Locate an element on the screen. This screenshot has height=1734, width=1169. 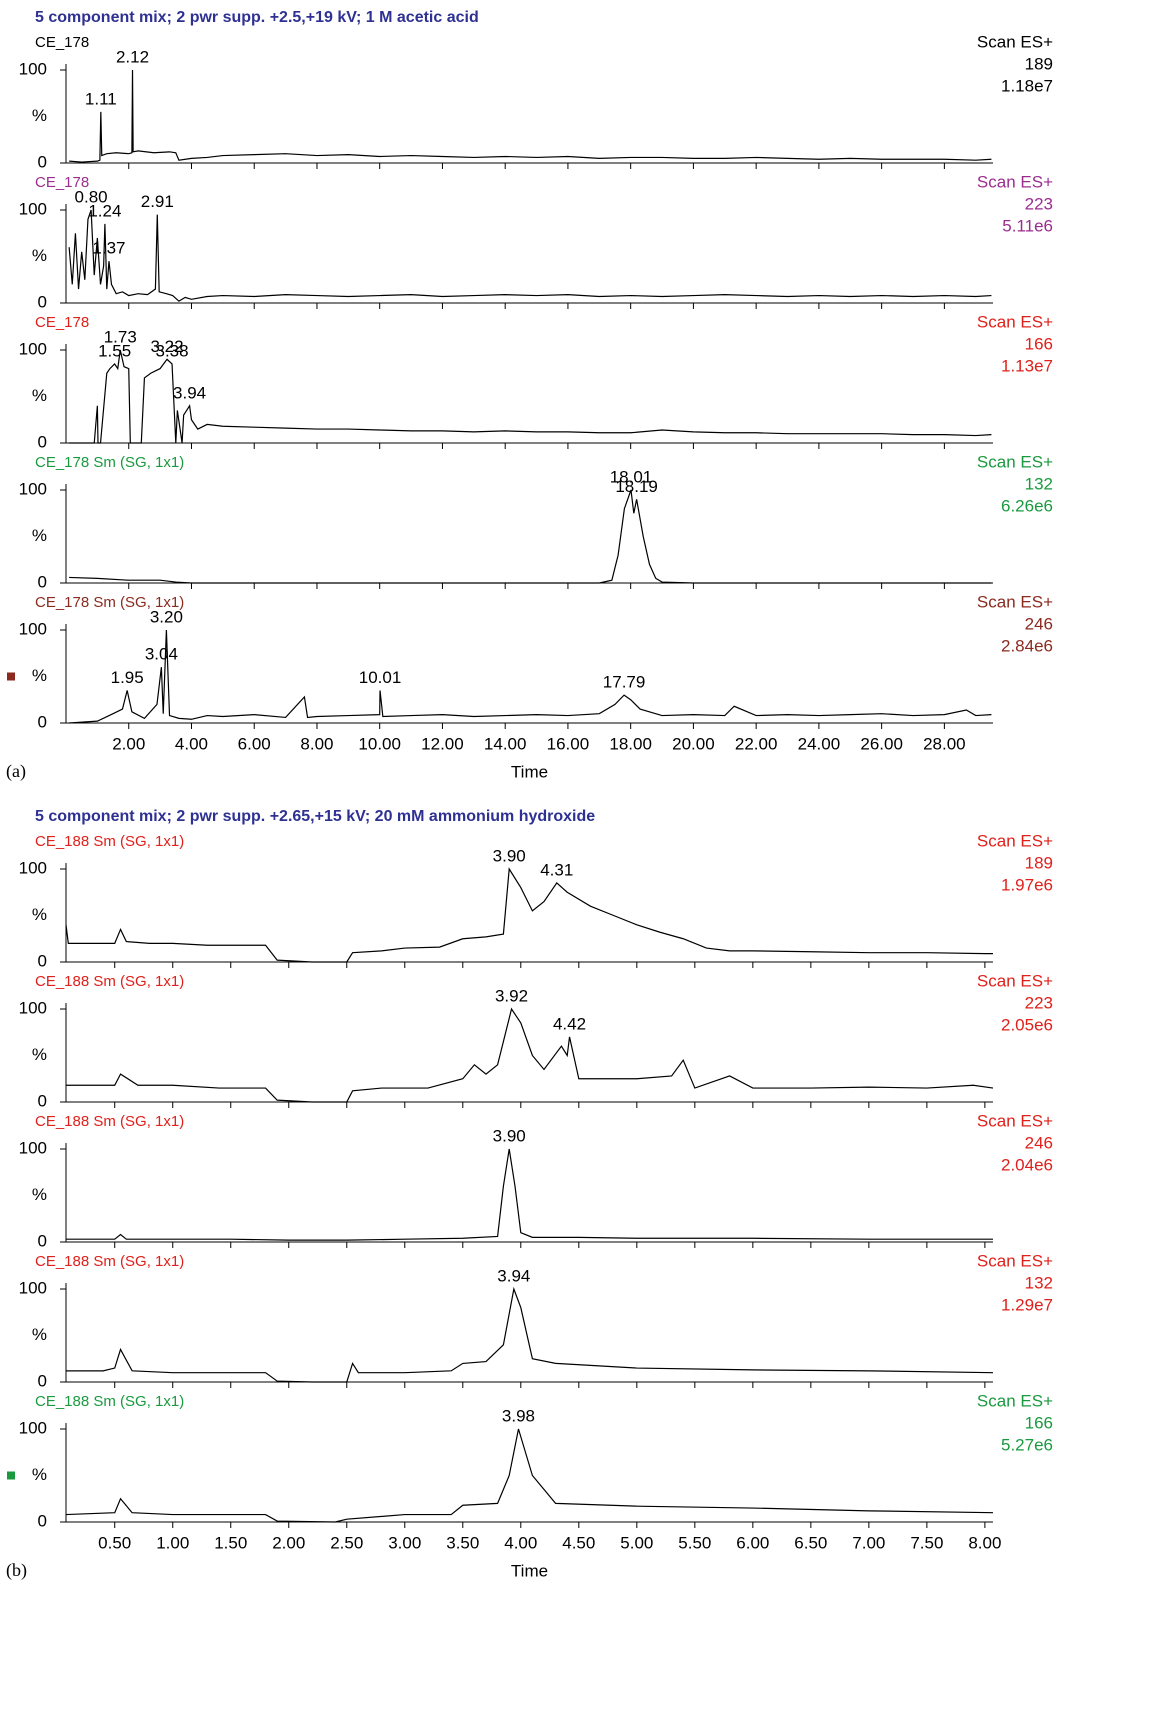
peak-label: 17.79 is located at coordinates (624, 682).